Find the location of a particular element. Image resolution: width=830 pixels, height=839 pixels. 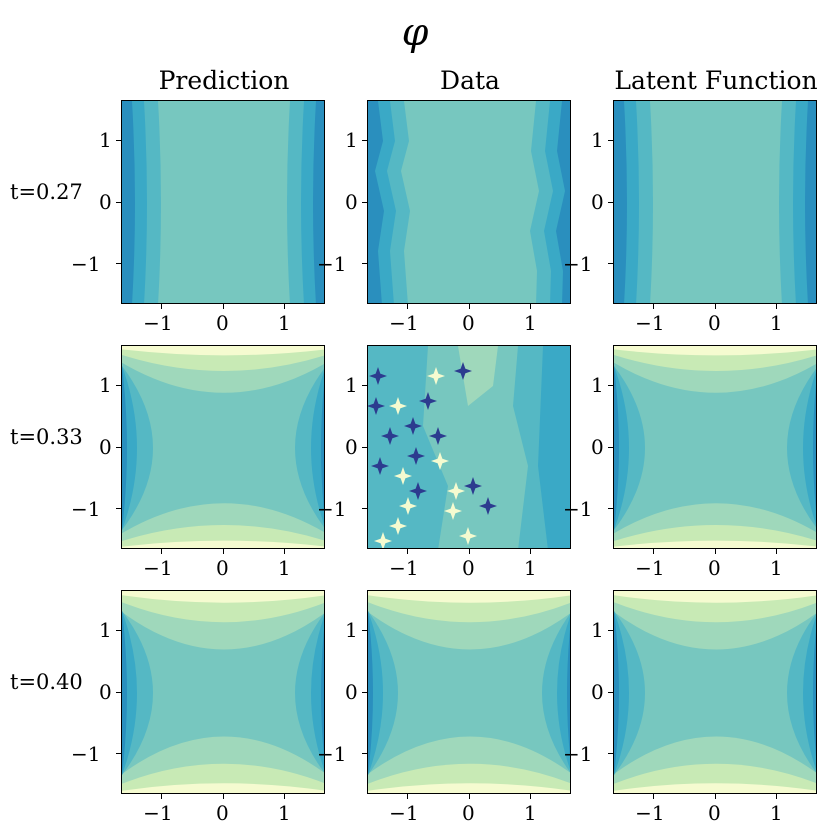

column-title-data: Data is located at coordinates (470, 80).